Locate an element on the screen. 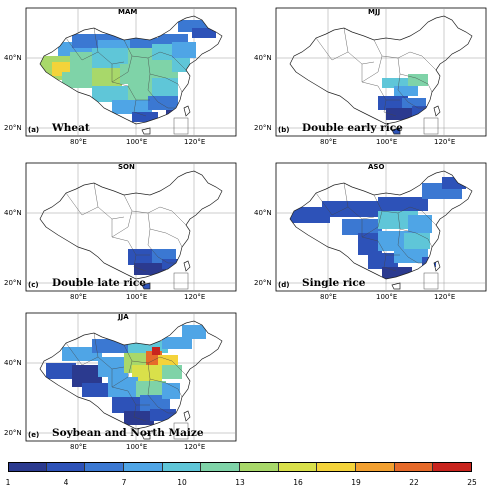 The height and width of the screenshot is (490, 500). map-svg-c is located at coordinates (131, 227).